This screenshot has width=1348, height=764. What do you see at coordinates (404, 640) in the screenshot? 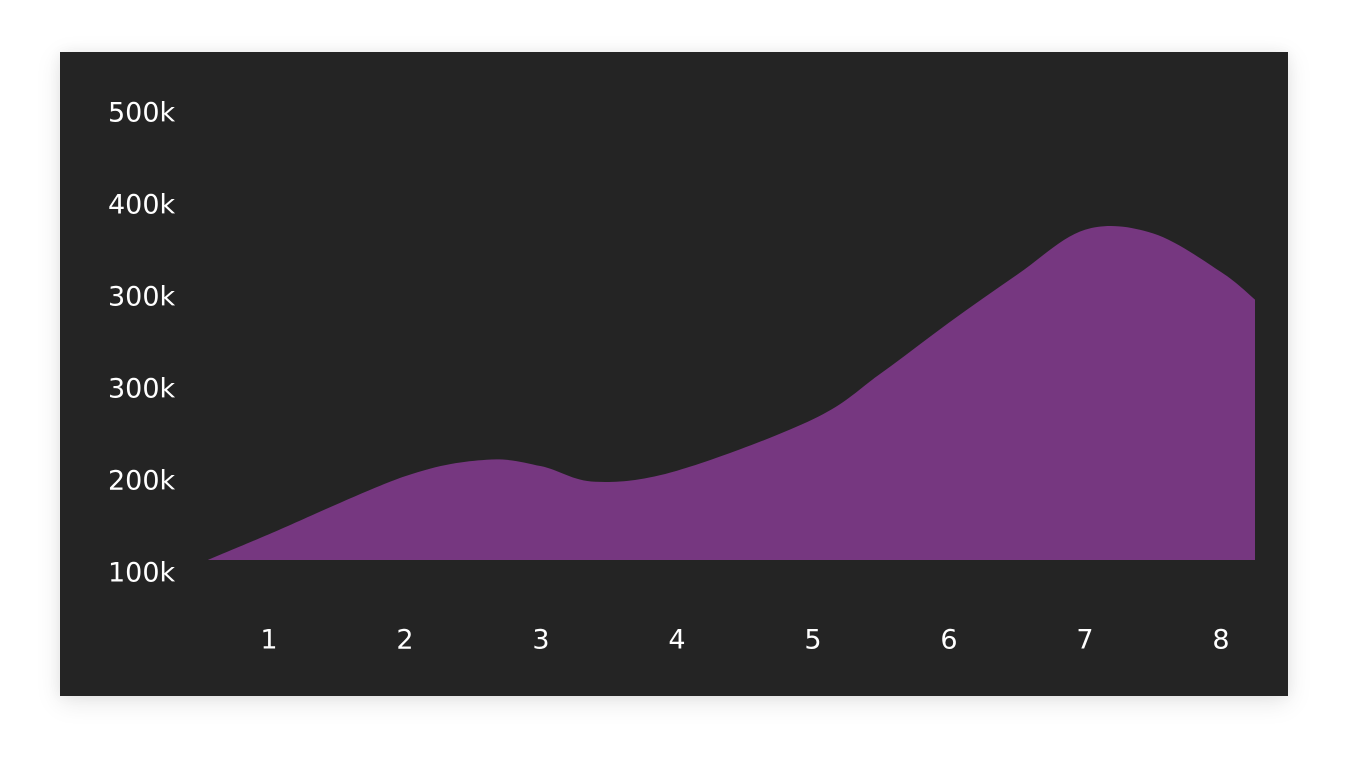
I see `x-tick-label: 2` at bounding box center [404, 640].